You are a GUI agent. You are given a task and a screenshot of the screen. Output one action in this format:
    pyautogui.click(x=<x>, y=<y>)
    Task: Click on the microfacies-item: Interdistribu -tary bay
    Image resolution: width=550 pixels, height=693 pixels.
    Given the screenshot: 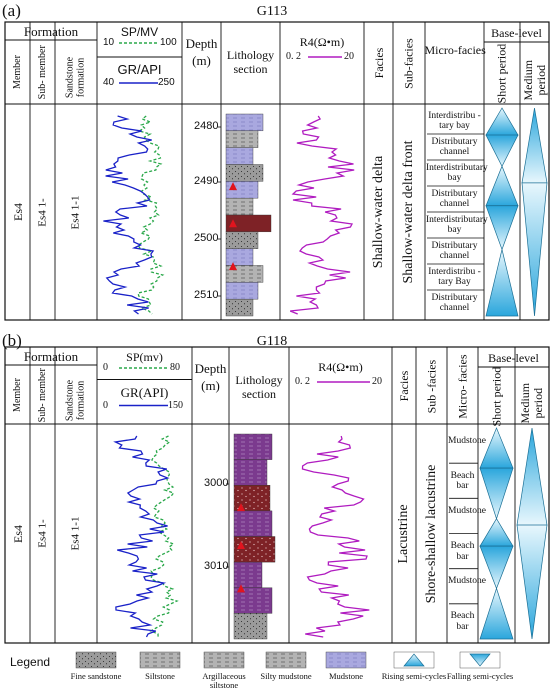 What is the action you would take?
    pyautogui.click(x=454, y=121)
    